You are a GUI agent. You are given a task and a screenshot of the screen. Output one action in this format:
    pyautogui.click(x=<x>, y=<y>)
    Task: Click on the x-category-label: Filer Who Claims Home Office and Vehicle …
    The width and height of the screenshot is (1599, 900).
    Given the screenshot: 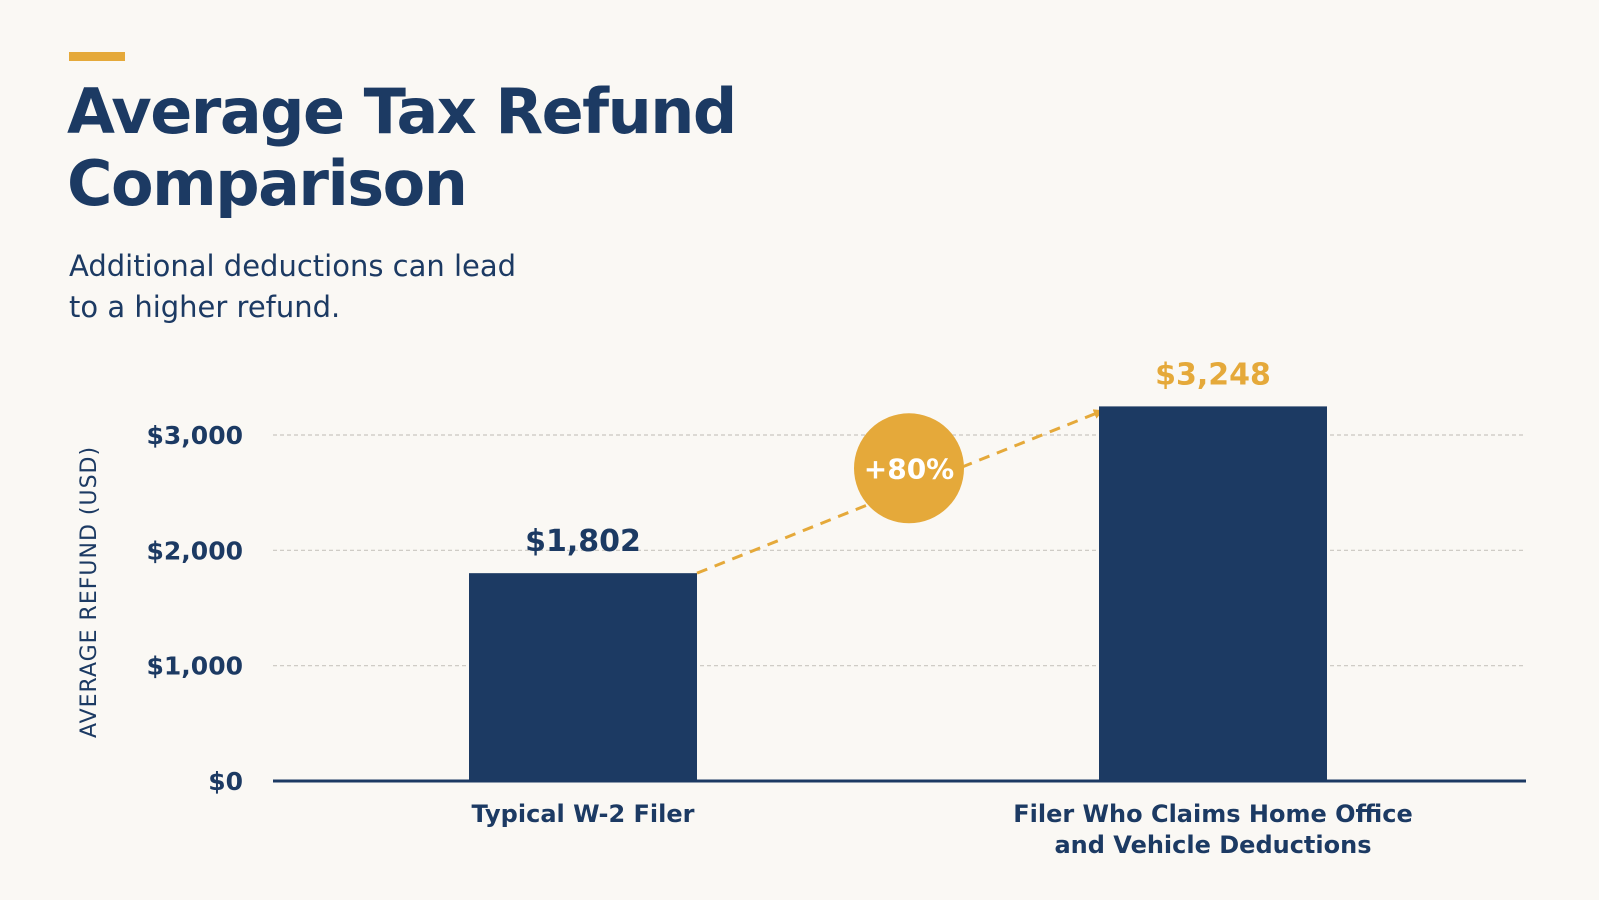 What is the action you would take?
    pyautogui.click(x=1213, y=829)
    